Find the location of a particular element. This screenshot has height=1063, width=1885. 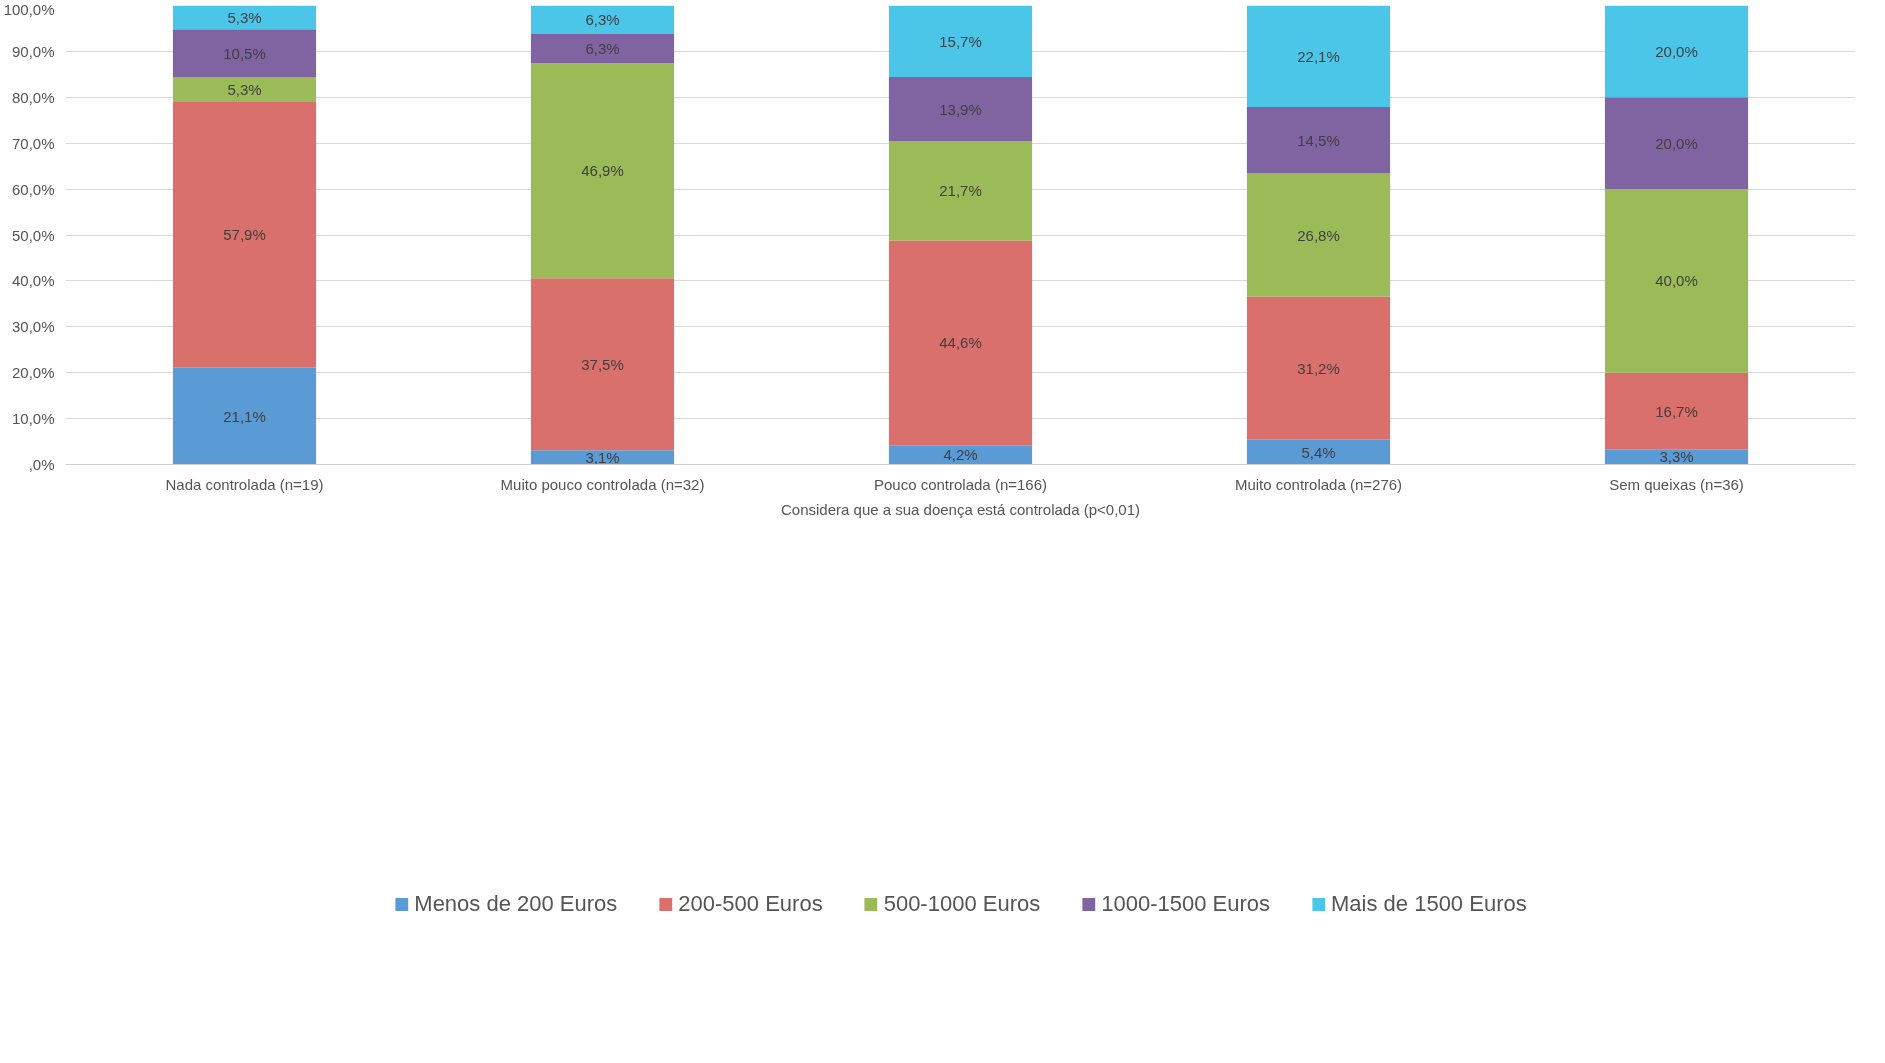

data-label: 22,1% is located at coordinates (1318, 56).